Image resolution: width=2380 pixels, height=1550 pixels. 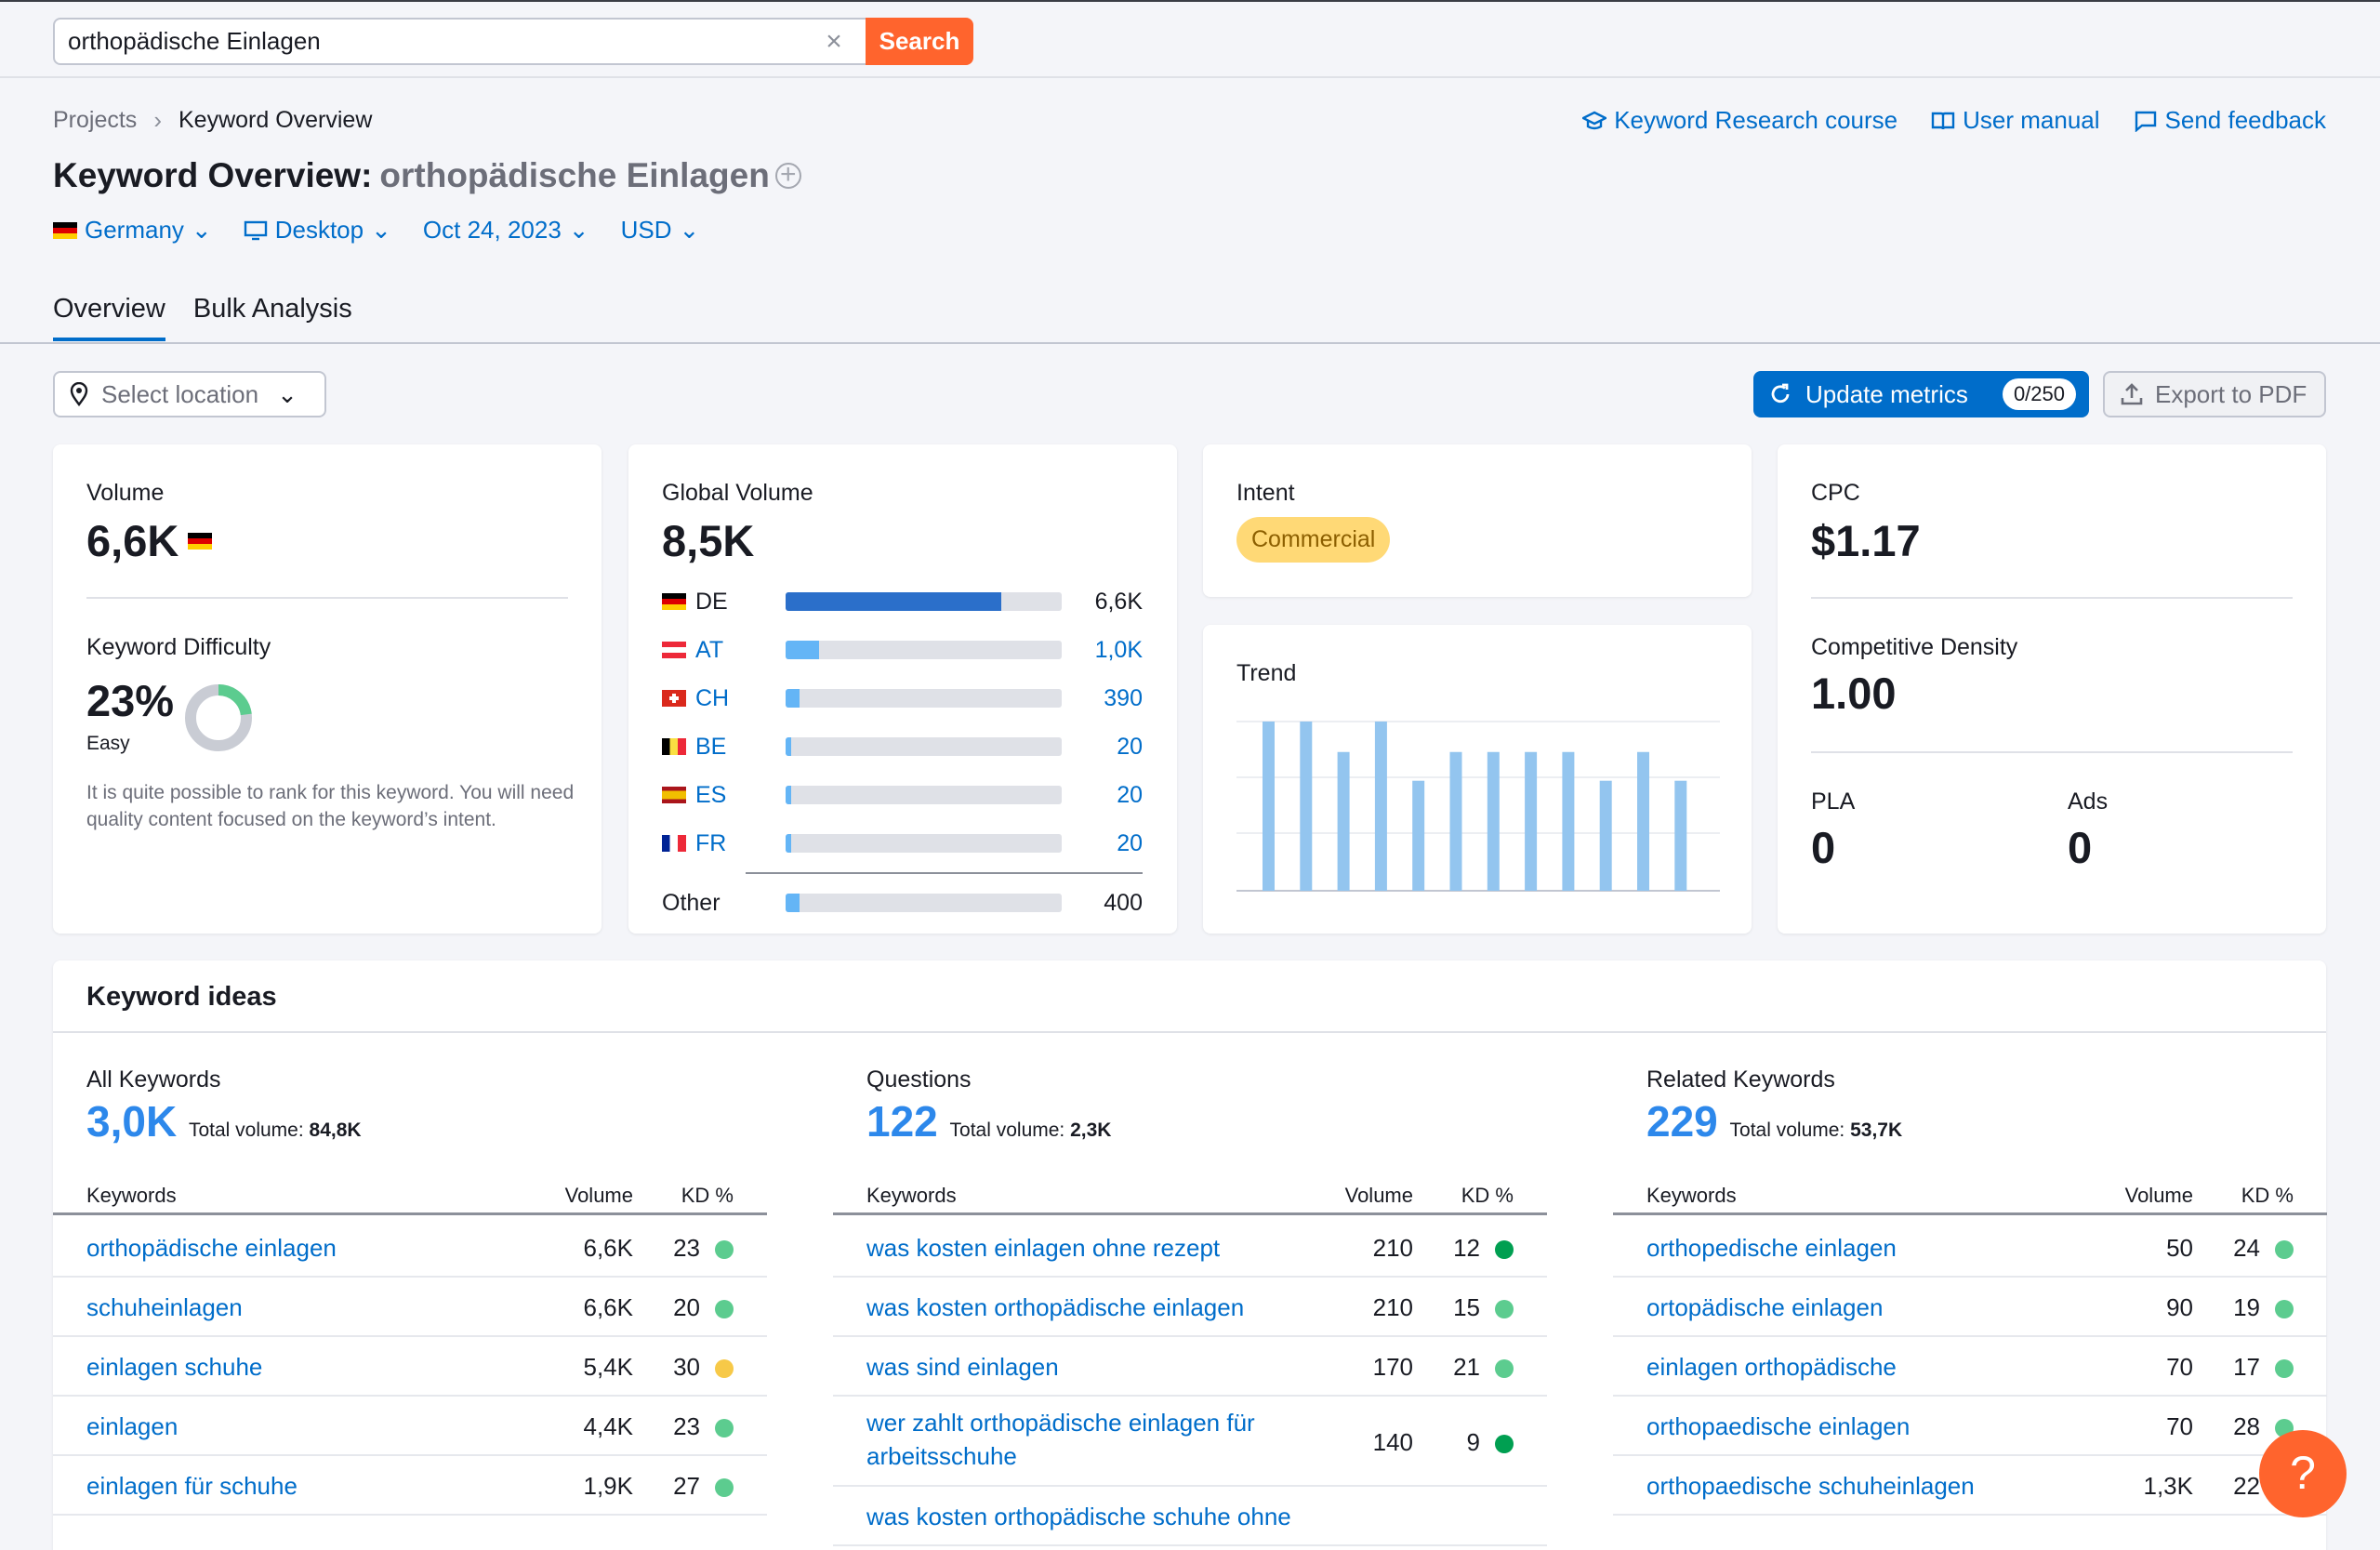 What do you see at coordinates (1771, 1367) in the screenshot?
I see `keyword-link: einlagen orthopädische` at bounding box center [1771, 1367].